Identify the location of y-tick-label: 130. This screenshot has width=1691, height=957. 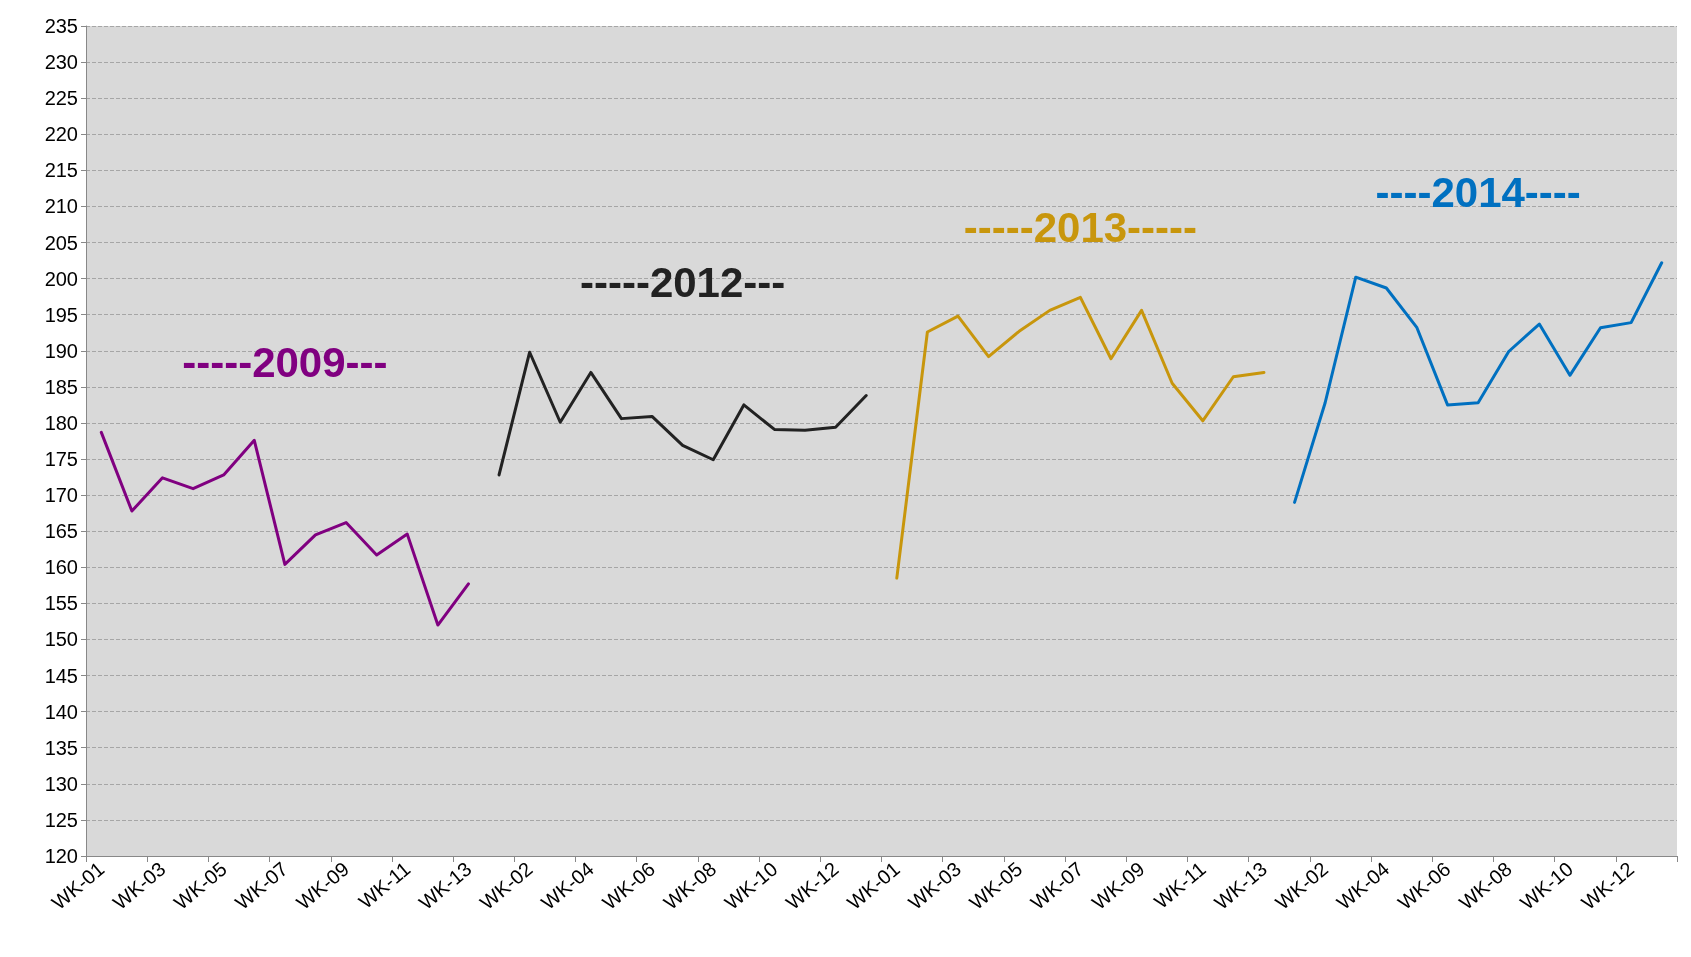
(61, 783).